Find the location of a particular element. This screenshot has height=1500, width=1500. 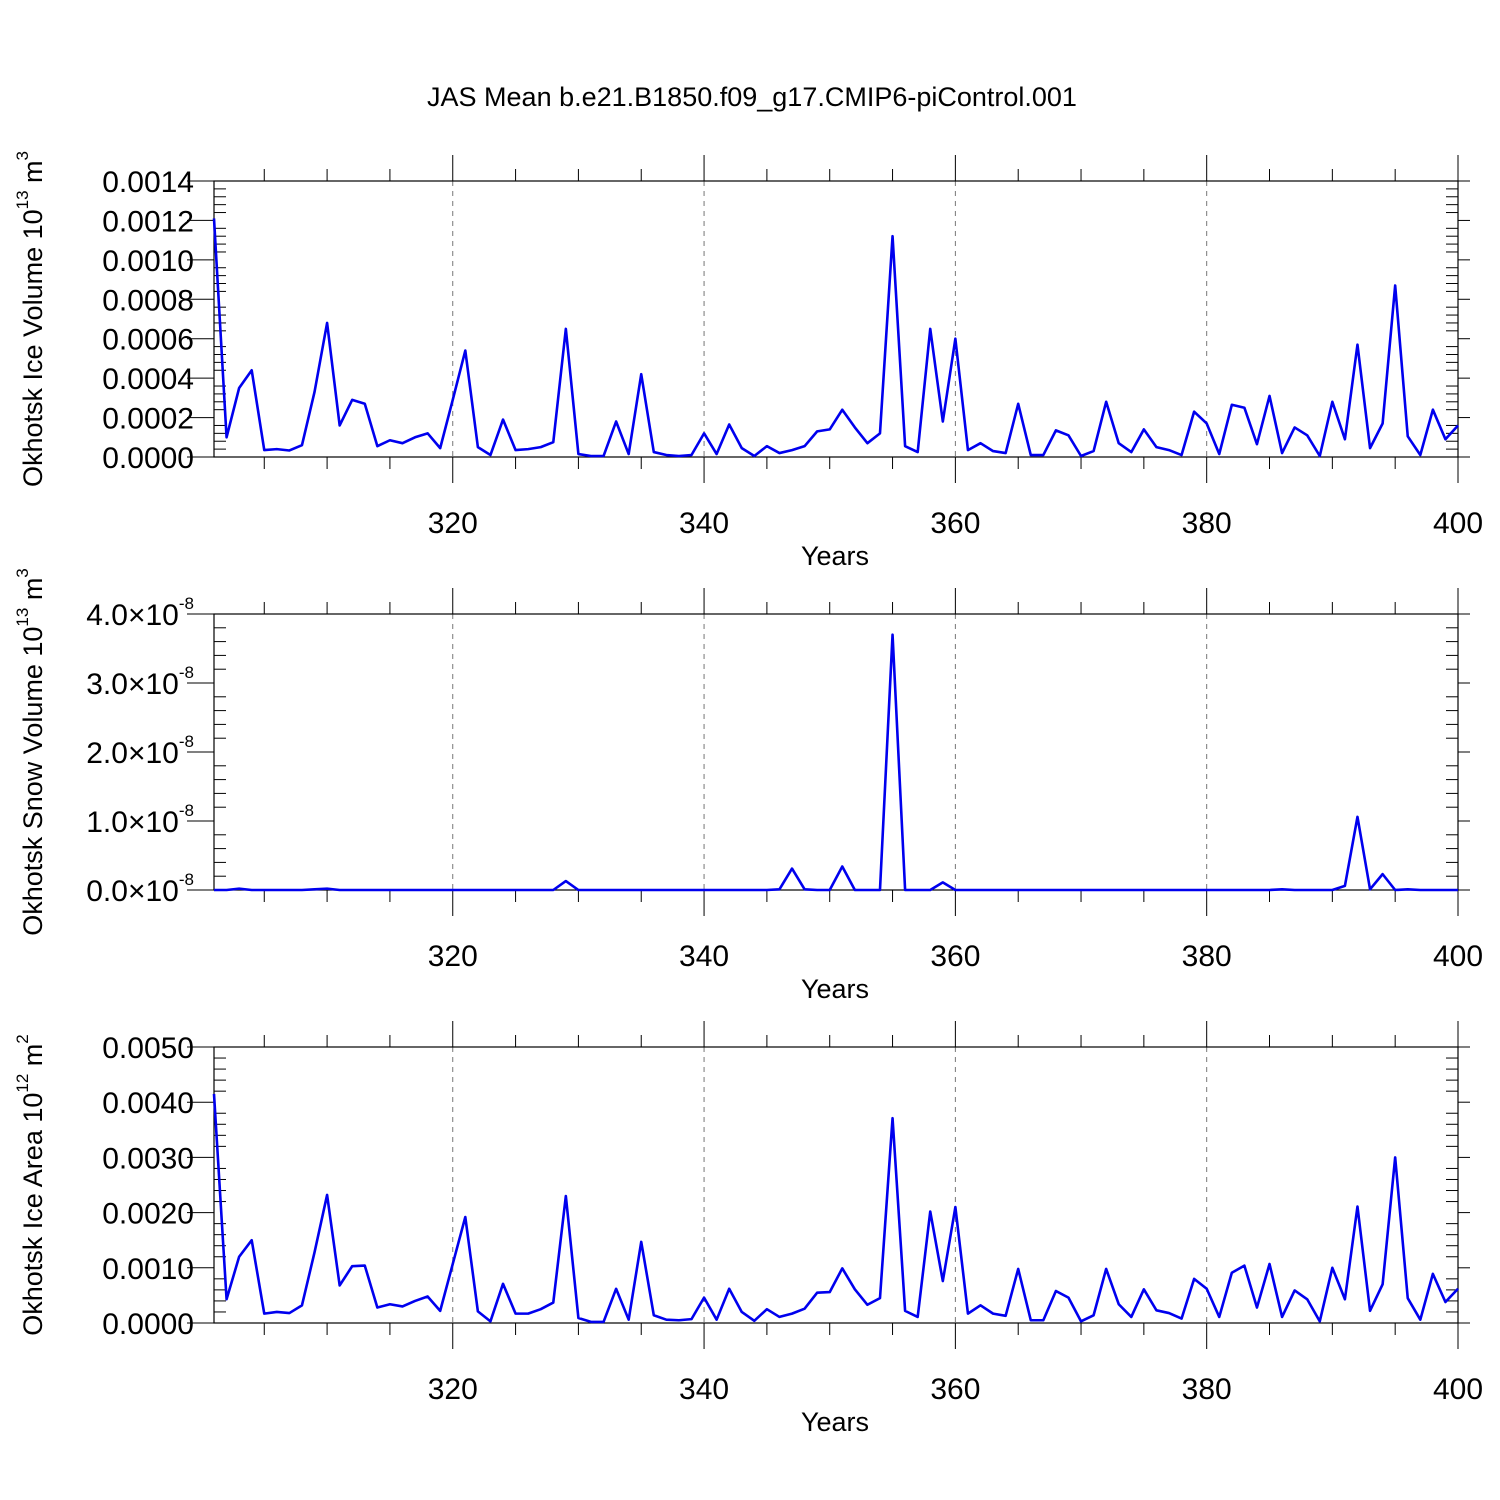

y-tick-label: 0.0008 is located at coordinates (148, 300).